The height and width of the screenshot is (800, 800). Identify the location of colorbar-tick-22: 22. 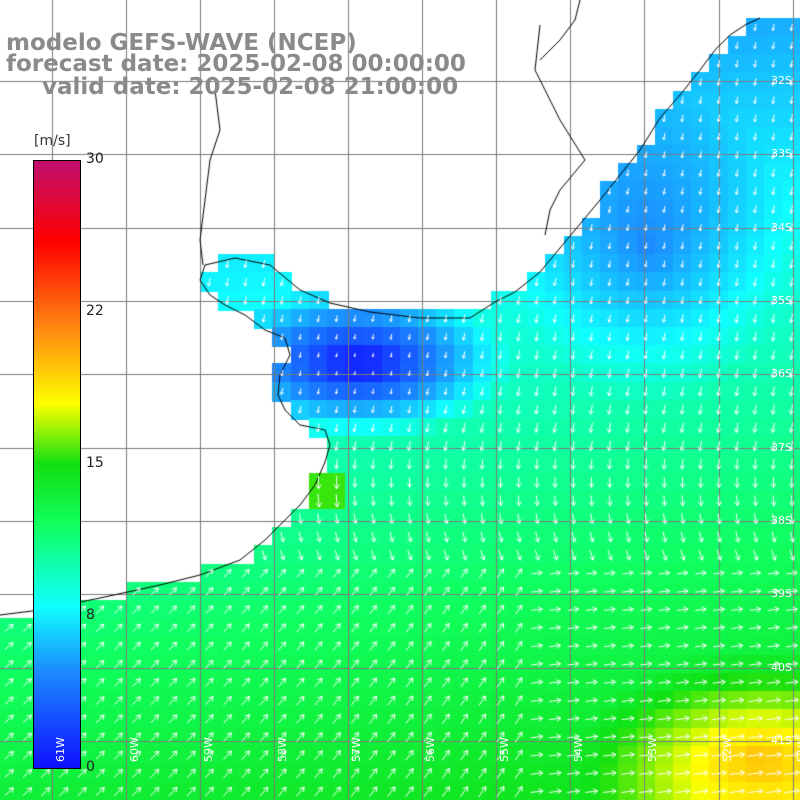
(95, 311).